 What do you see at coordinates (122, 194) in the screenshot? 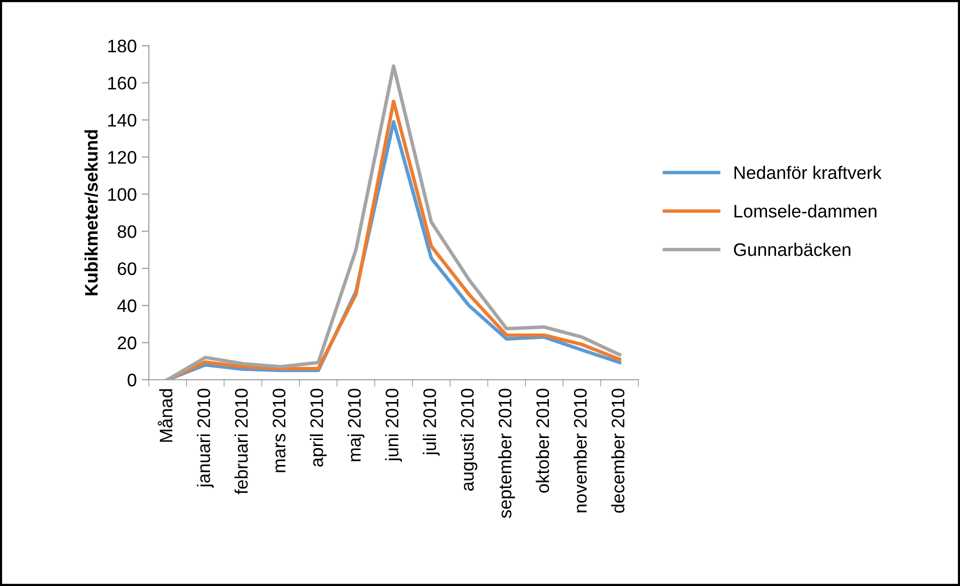
I see `y-tick-label: 100` at bounding box center [122, 194].